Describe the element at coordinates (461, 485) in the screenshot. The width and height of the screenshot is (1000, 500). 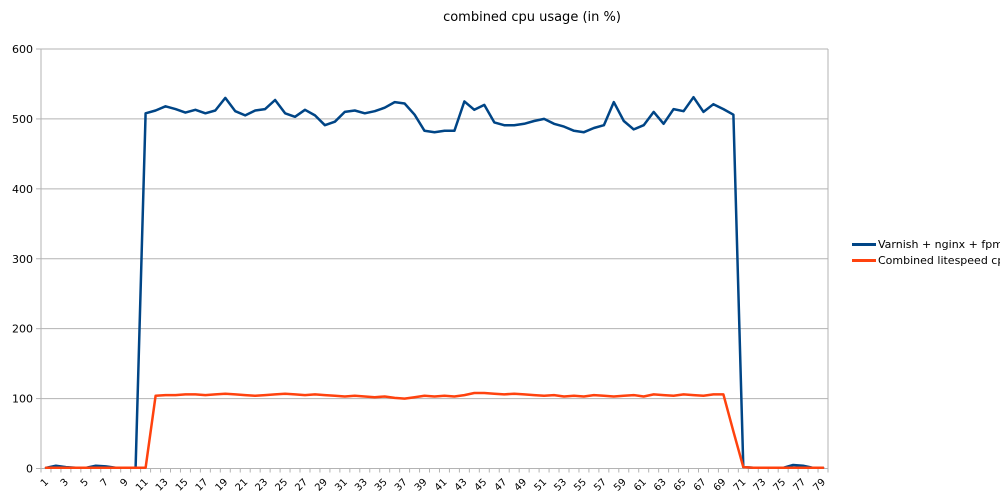
I see `x-tick-label-43: 43` at that location.